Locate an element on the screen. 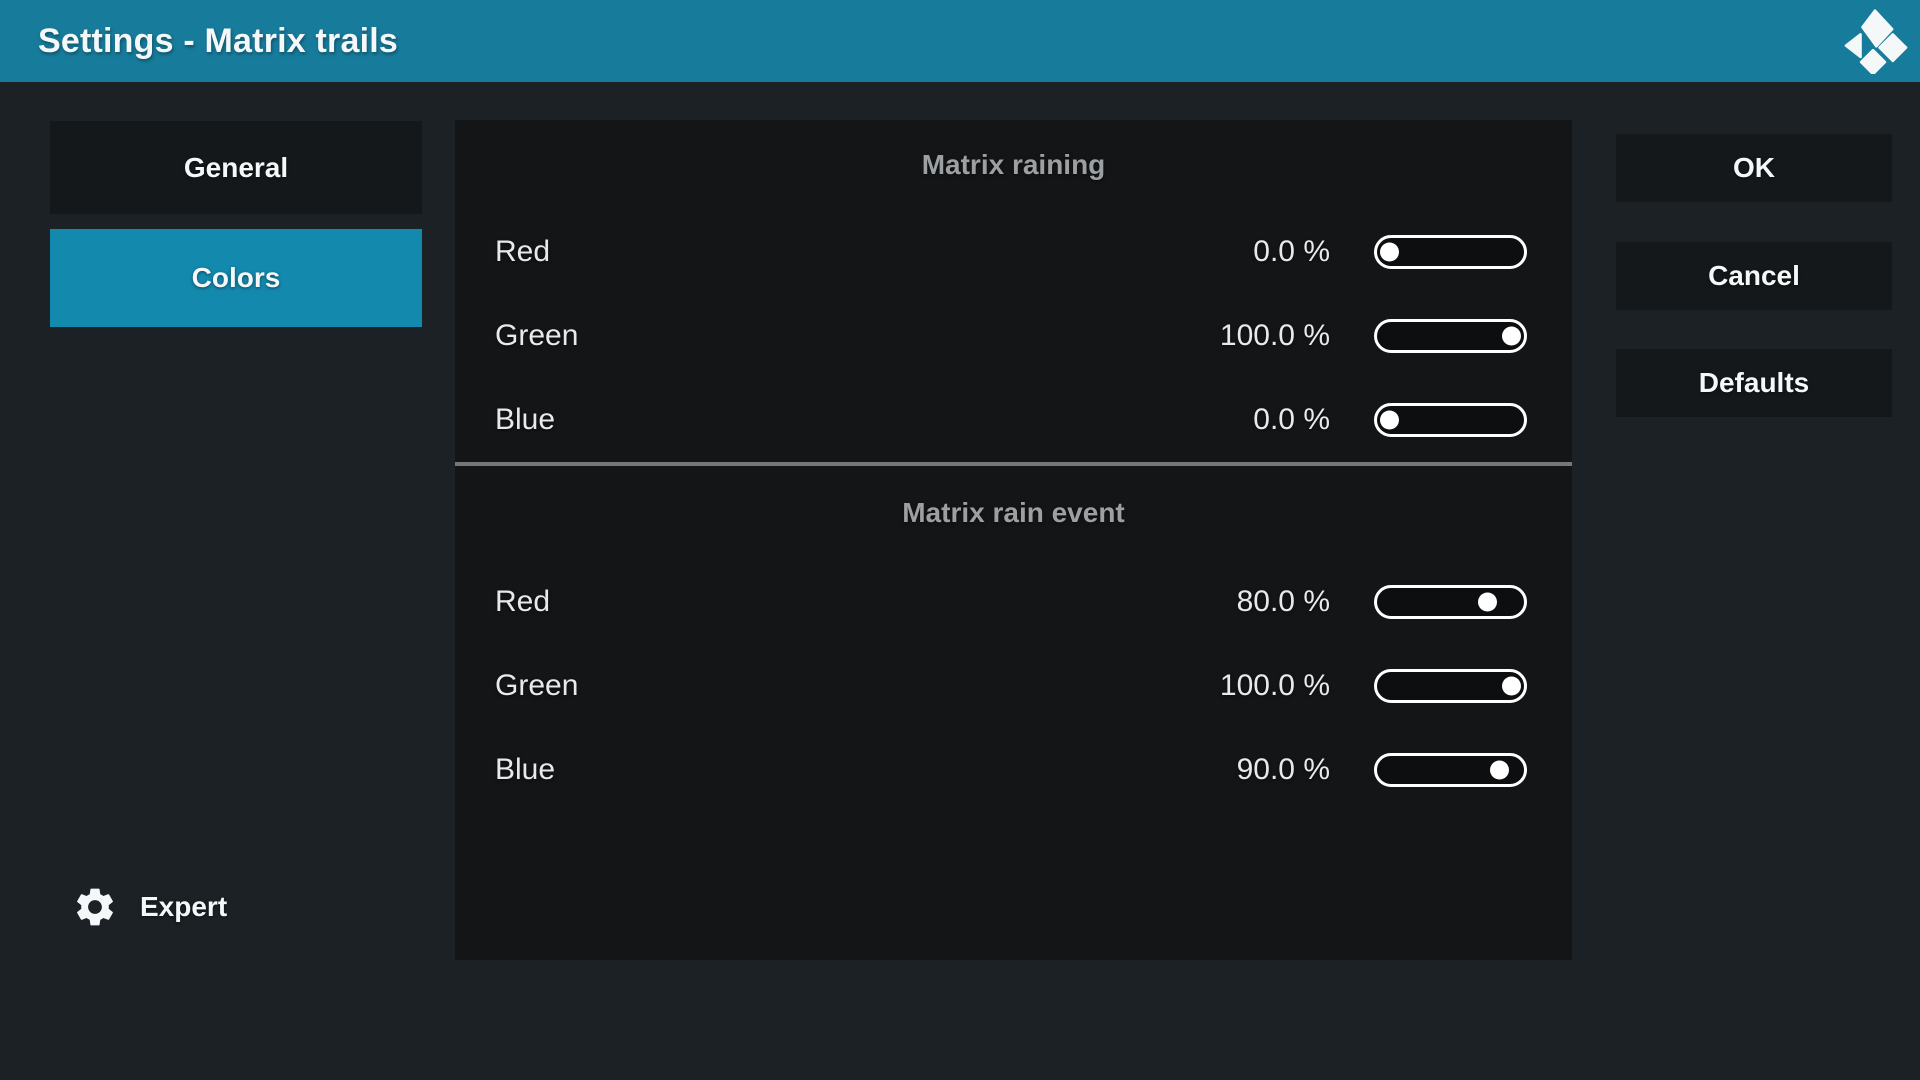 This screenshot has width=1920, height=1080. section-title-matrix-rain-event: Matrix rain event is located at coordinates (1013, 513).